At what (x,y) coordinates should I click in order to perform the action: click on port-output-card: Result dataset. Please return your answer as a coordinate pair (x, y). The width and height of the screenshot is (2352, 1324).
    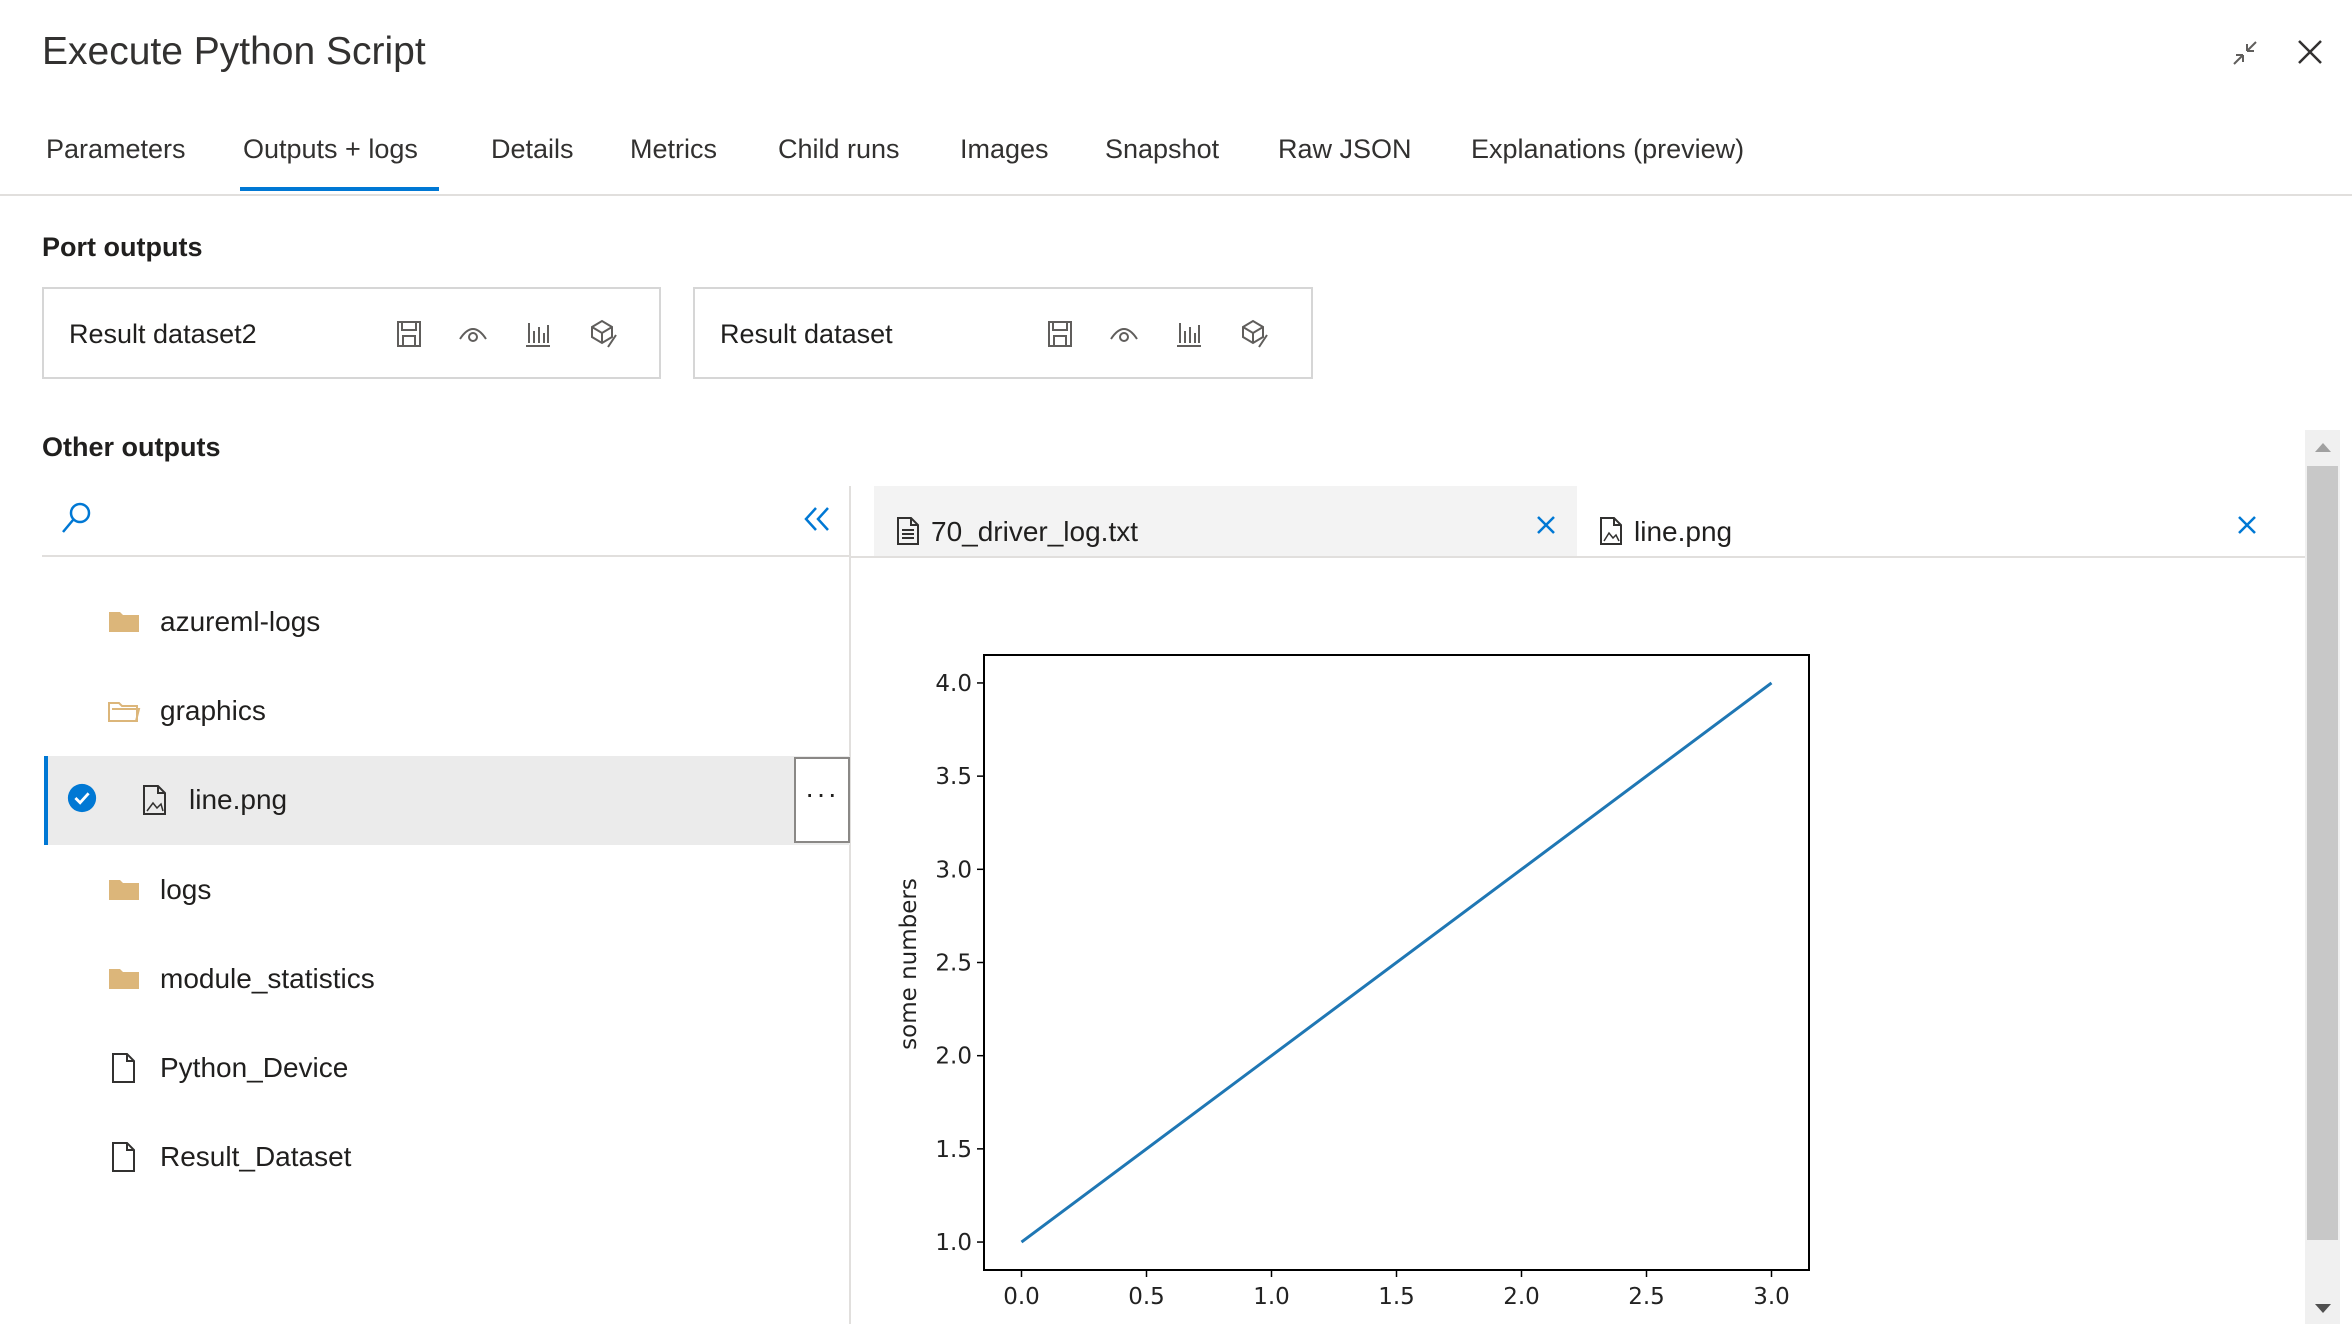
    Looking at the image, I should click on (1003, 333).